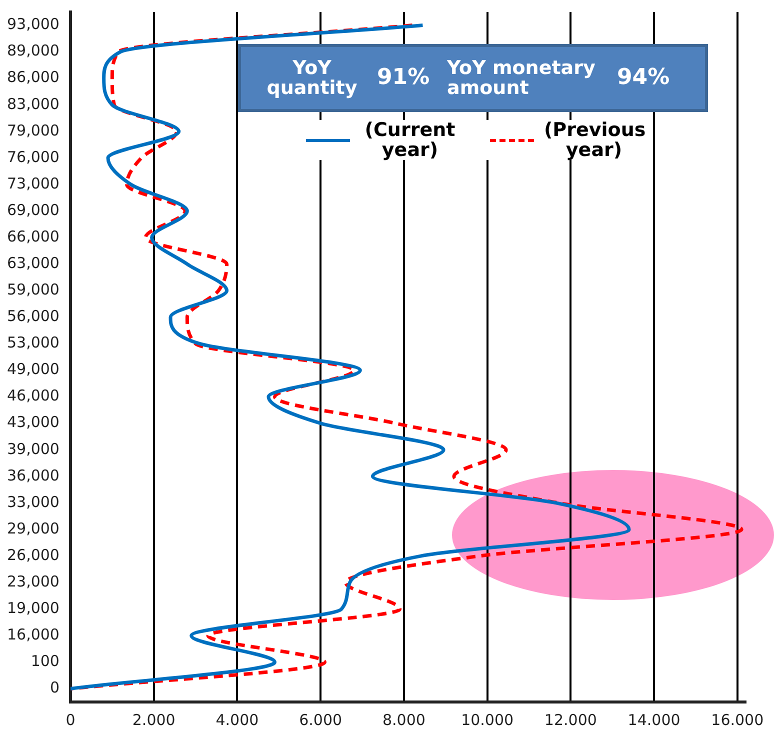 The height and width of the screenshot is (746, 774). I want to click on y-tick-label: 0, so click(55, 687).